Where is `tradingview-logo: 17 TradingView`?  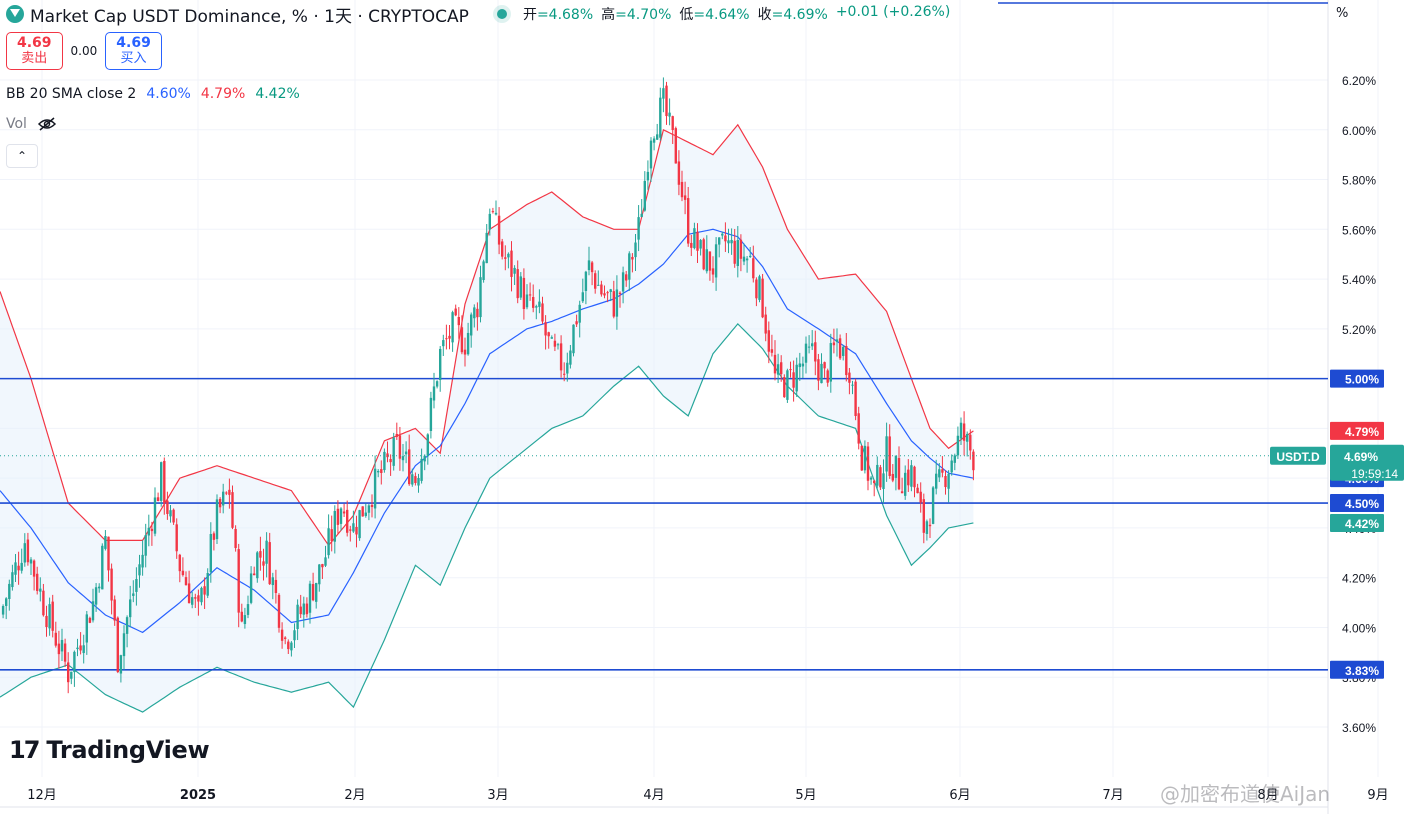
tradingview-logo: 17 TradingView is located at coordinates (109, 750).